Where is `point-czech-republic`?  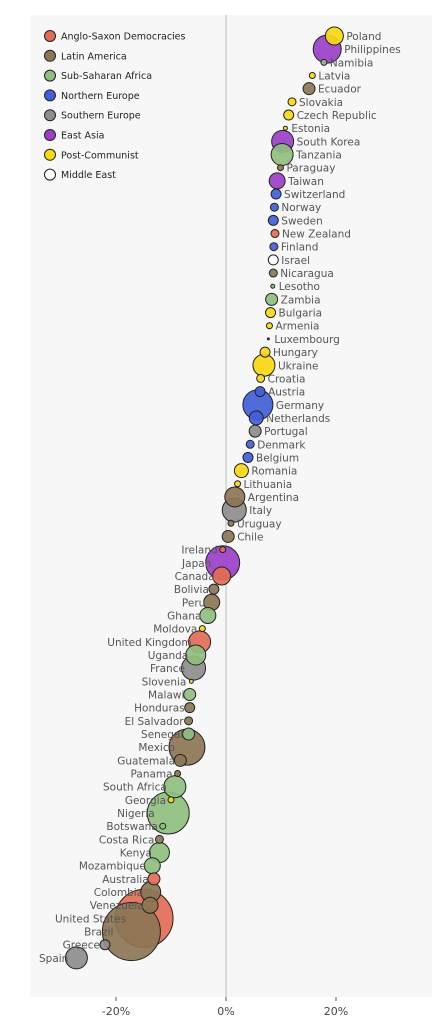 point-czech-republic is located at coordinates (289, 115).